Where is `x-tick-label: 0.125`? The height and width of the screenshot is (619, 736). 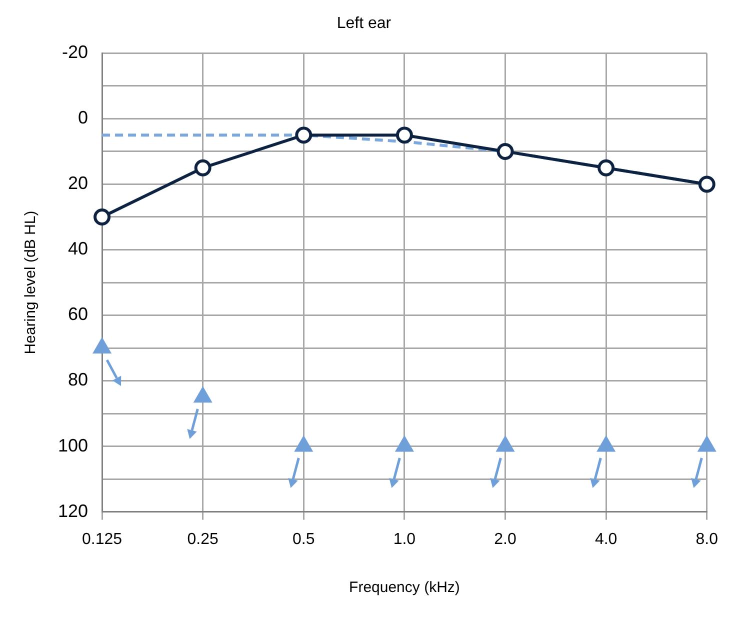
x-tick-label: 0.125 is located at coordinates (102, 539).